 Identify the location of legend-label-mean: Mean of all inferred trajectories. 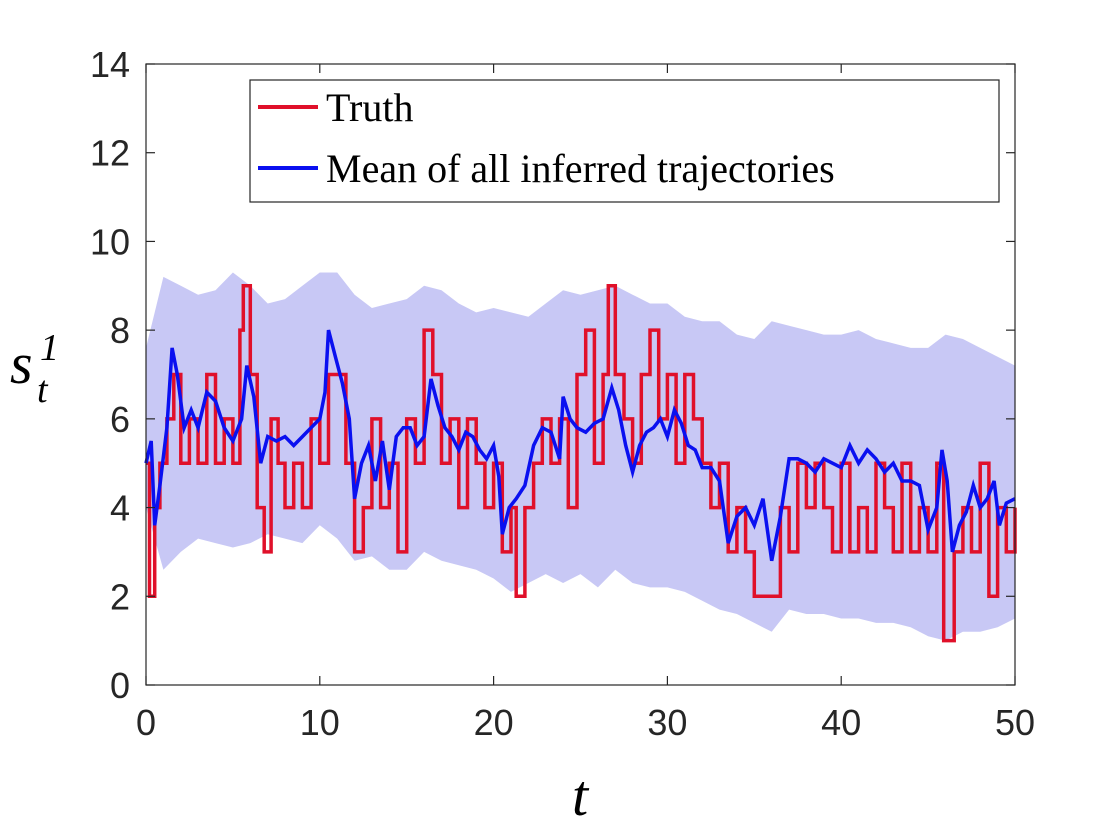
(580, 168).